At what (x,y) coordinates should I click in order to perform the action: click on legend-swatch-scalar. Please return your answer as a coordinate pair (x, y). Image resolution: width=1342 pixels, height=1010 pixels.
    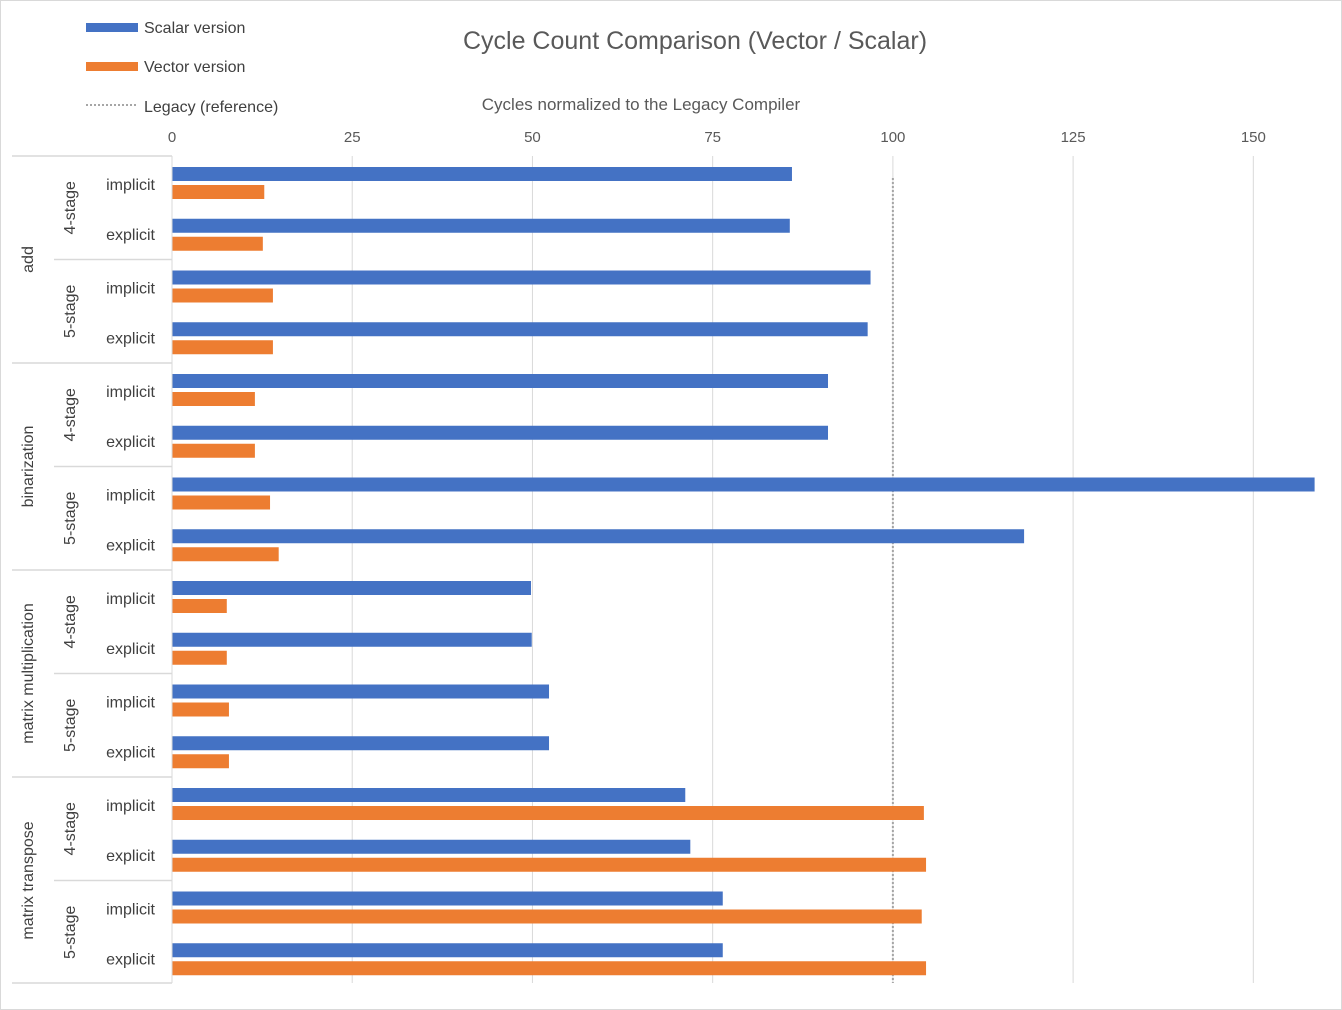
    Looking at the image, I should click on (112, 27).